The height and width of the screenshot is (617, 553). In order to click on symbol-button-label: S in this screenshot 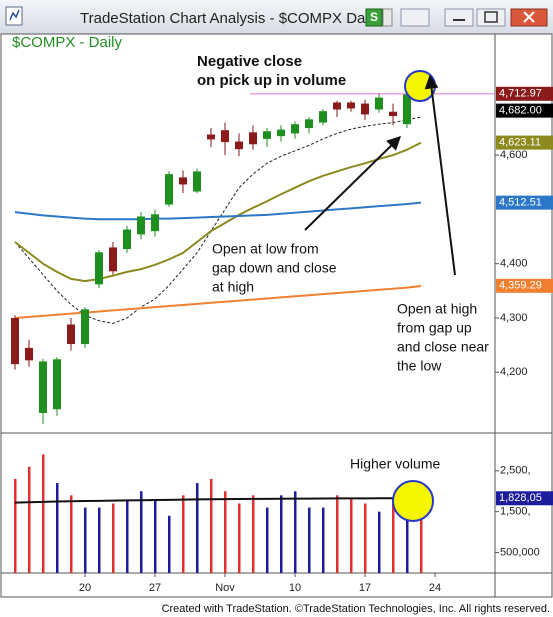, I will do `click(374, 17)`.